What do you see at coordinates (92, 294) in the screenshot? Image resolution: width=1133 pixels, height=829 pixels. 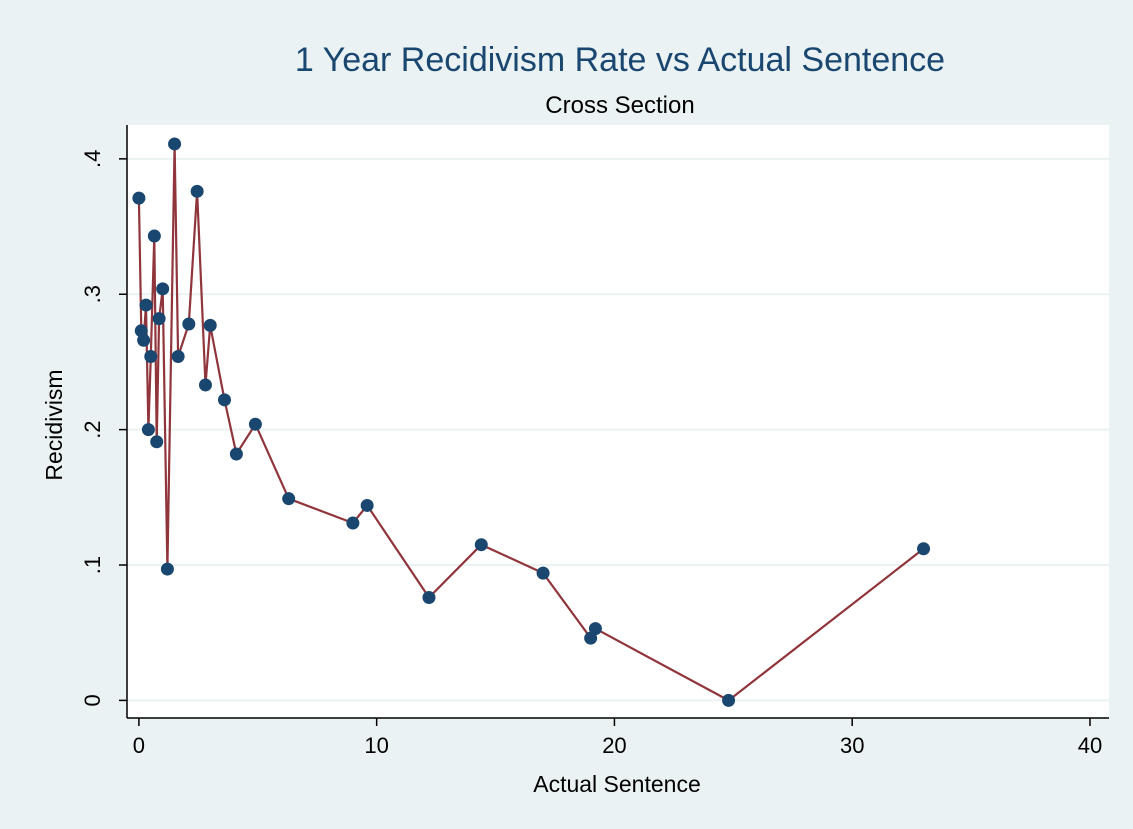 I see `y-tick-label: .3` at bounding box center [92, 294].